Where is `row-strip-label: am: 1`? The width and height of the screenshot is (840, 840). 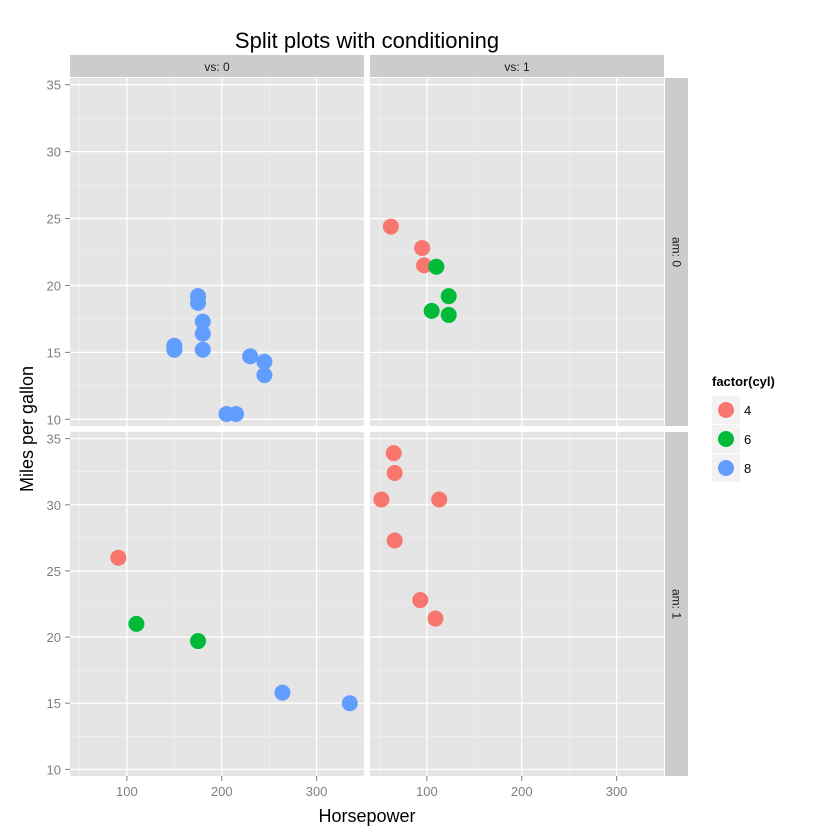 row-strip-label: am: 1 is located at coordinates (677, 604).